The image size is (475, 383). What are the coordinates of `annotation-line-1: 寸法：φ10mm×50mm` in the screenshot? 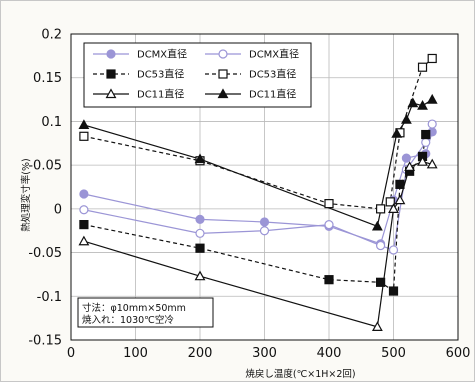 It's located at (134, 308).